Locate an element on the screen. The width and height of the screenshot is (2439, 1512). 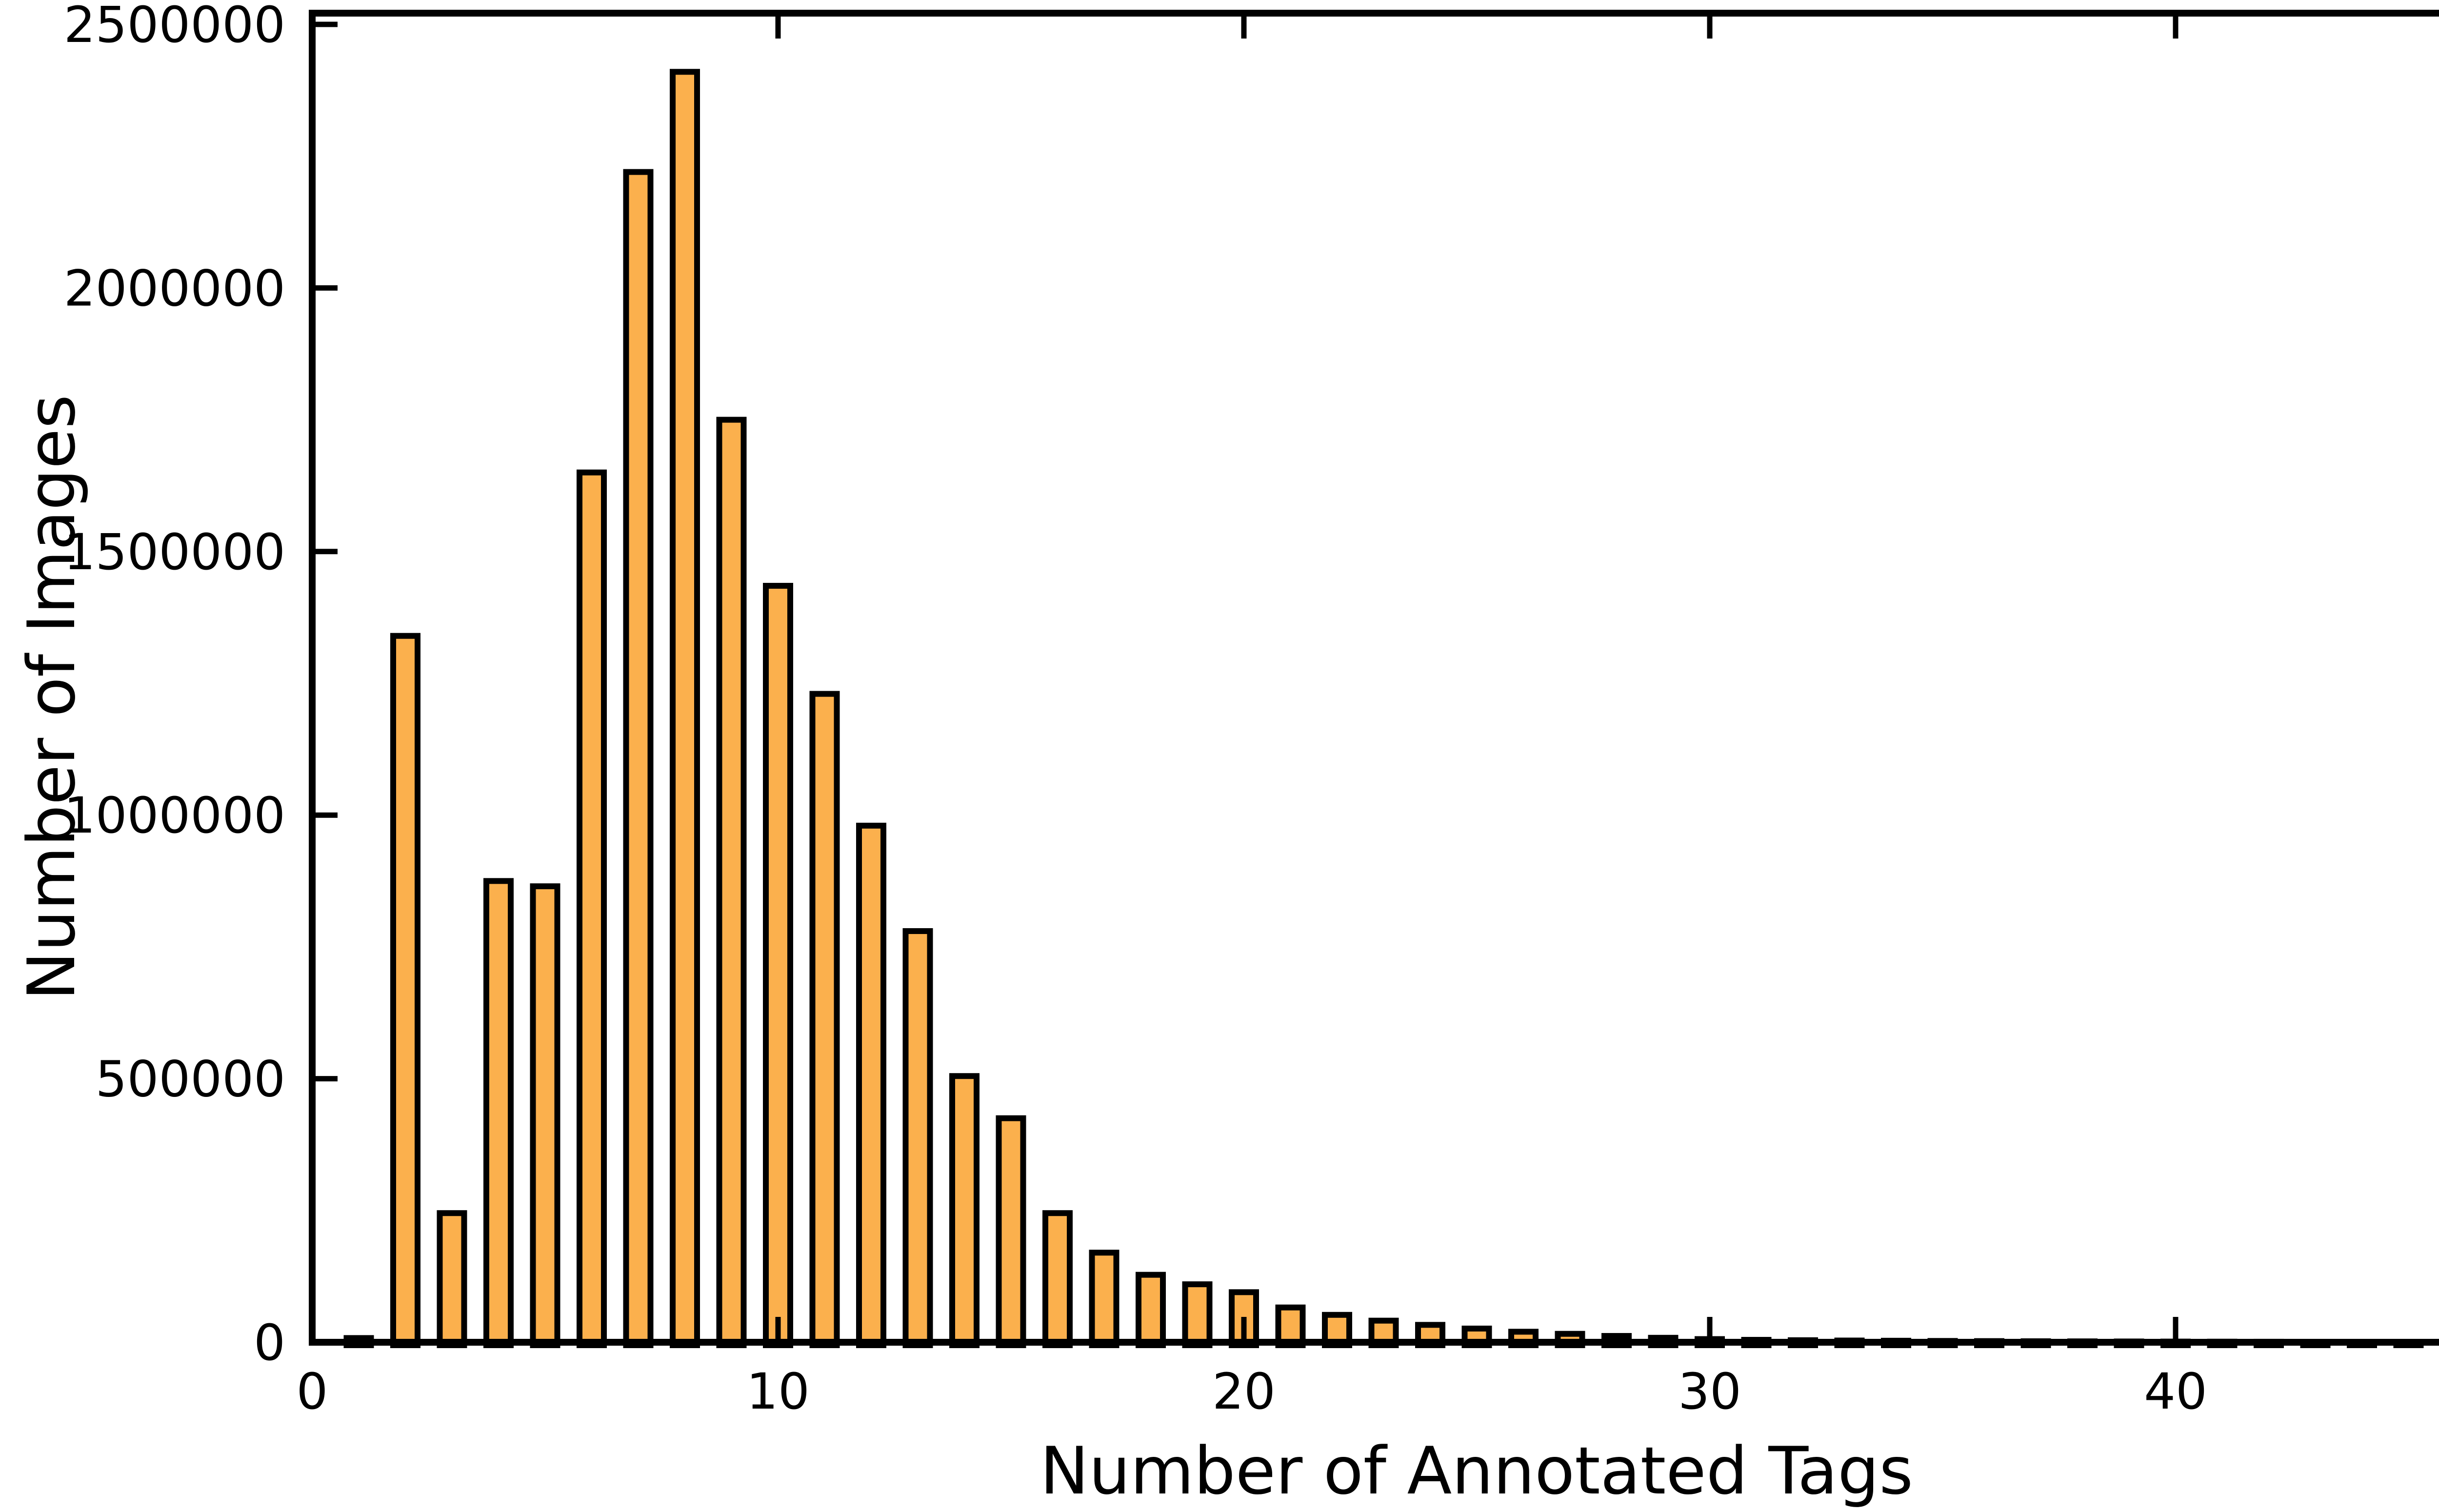
y-tick-label: 2500000 is located at coordinates (174, 27).